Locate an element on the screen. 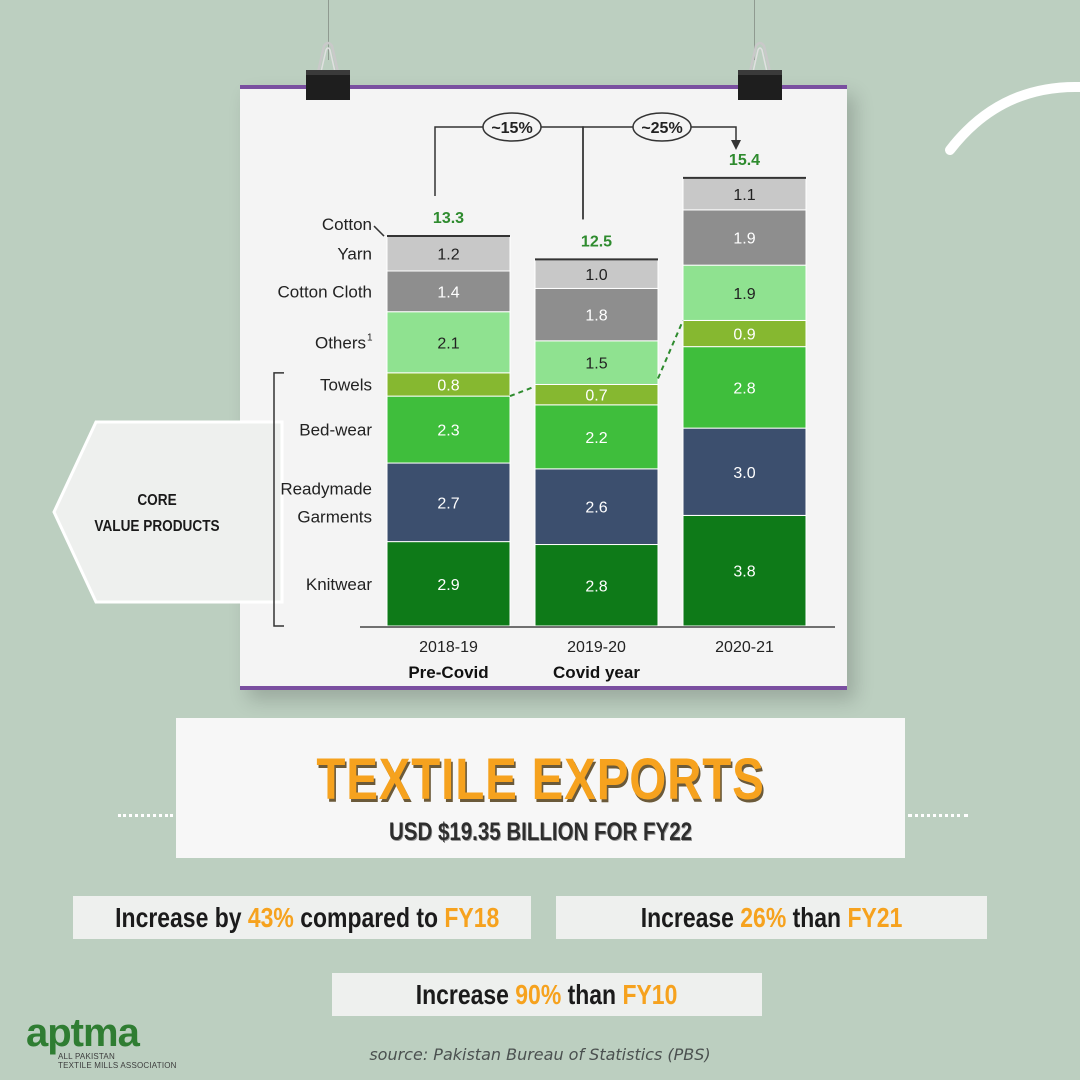 The width and height of the screenshot is (1080, 1080). core-bracket is located at coordinates (278, 499).